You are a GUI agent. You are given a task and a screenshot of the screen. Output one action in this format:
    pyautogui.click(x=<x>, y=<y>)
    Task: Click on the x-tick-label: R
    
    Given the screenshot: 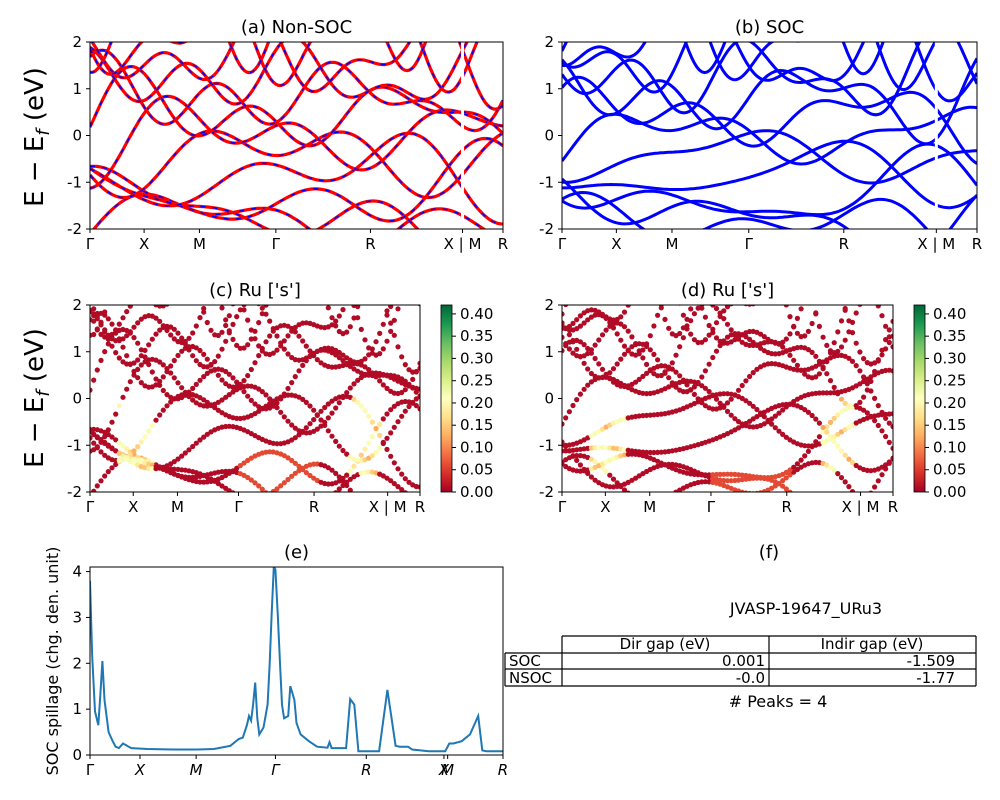 What is the action you would take?
    pyautogui.click(x=420, y=507)
    